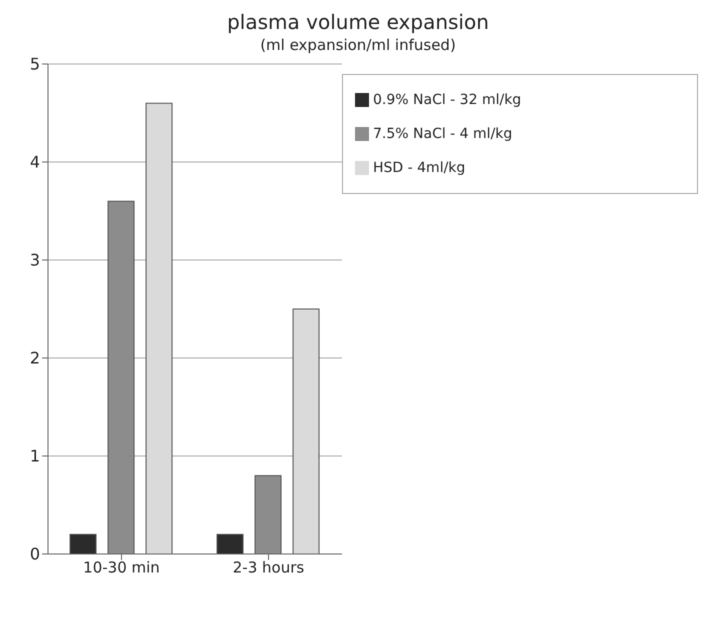 Image resolution: width=718 pixels, height=627 pixels. What do you see at coordinates (268, 567) in the screenshot?
I see `x-tick-label: 2-3 hours` at bounding box center [268, 567].